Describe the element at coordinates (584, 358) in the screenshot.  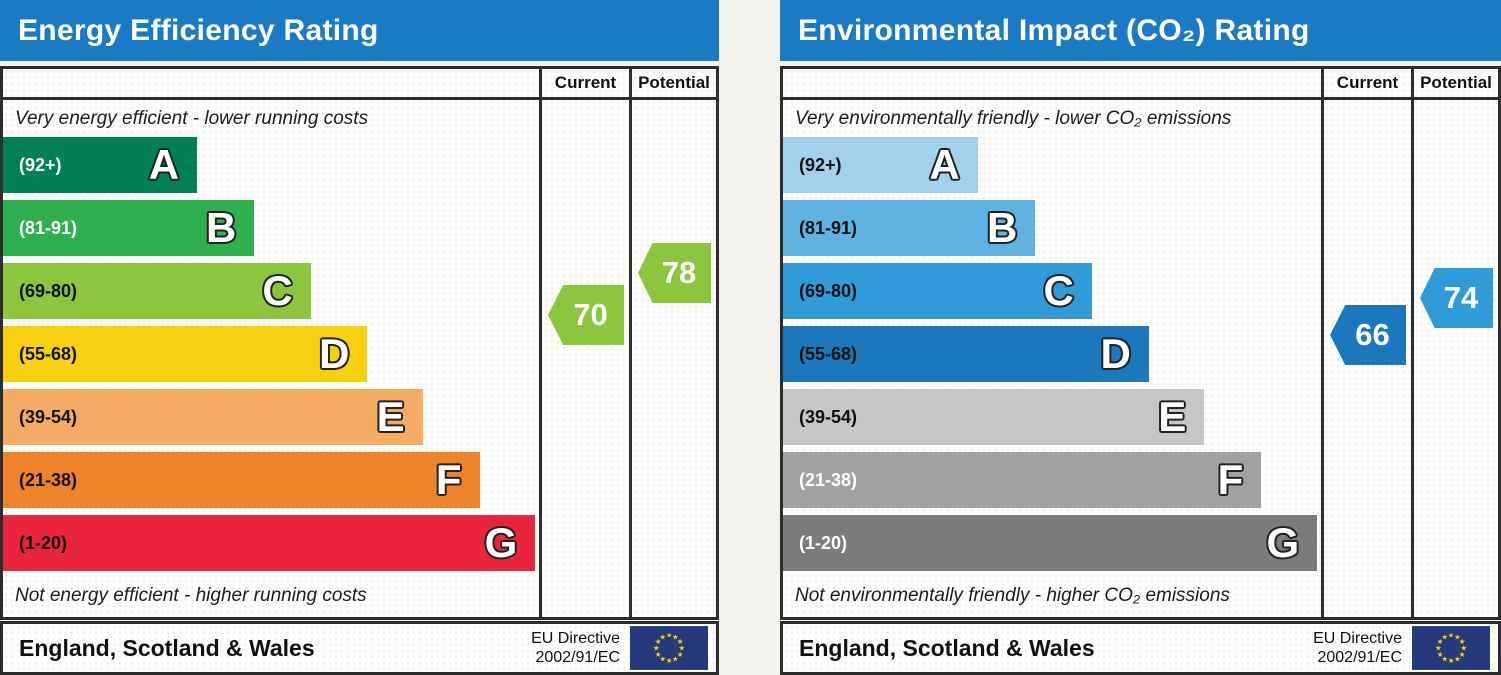
I see `current-column: 70` at that location.